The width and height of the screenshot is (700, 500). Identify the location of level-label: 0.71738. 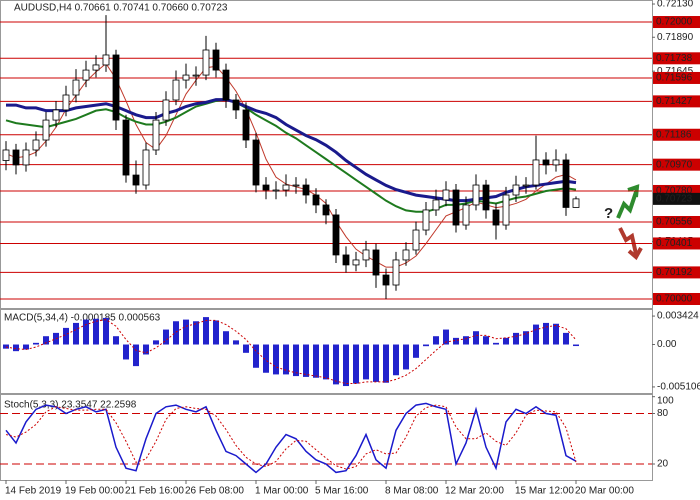
(674, 58).